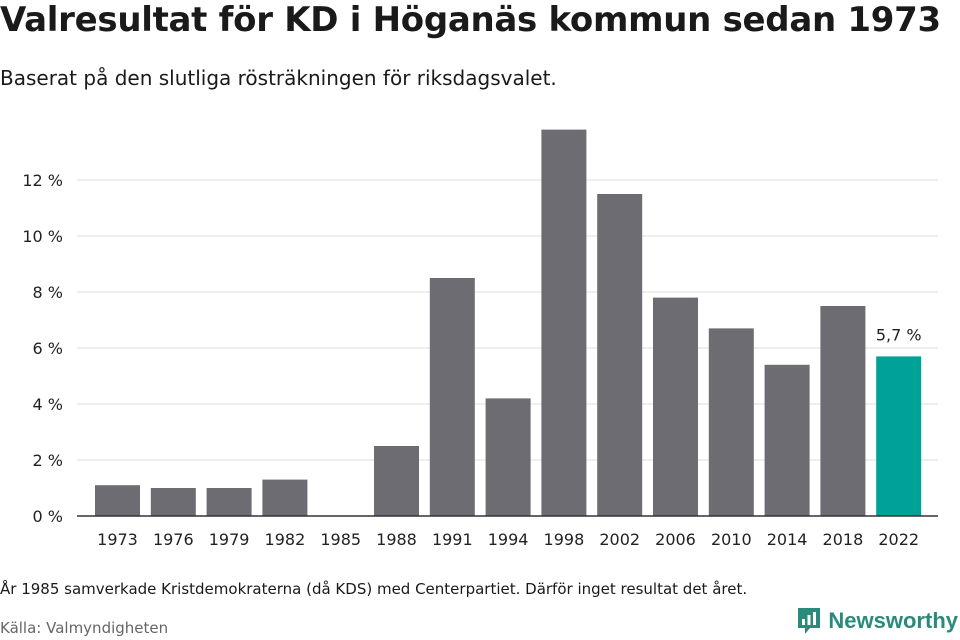  I want to click on x-tick-label: 1976, so click(173, 539).